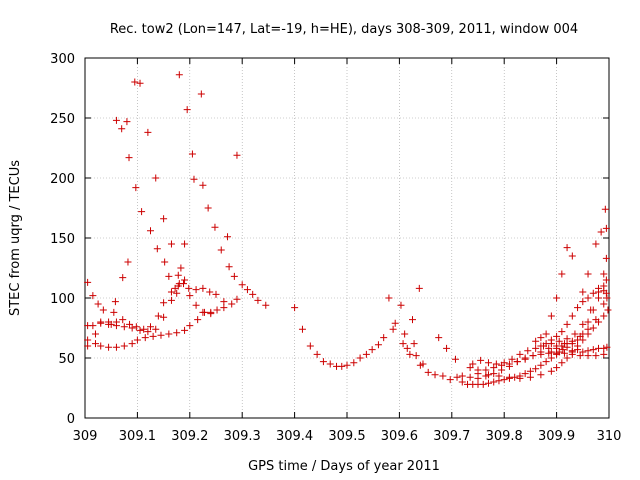 The height and width of the screenshot is (480, 640). I want to click on y-axis-label: STEC from uqrg / TECUs, so click(15, 238).